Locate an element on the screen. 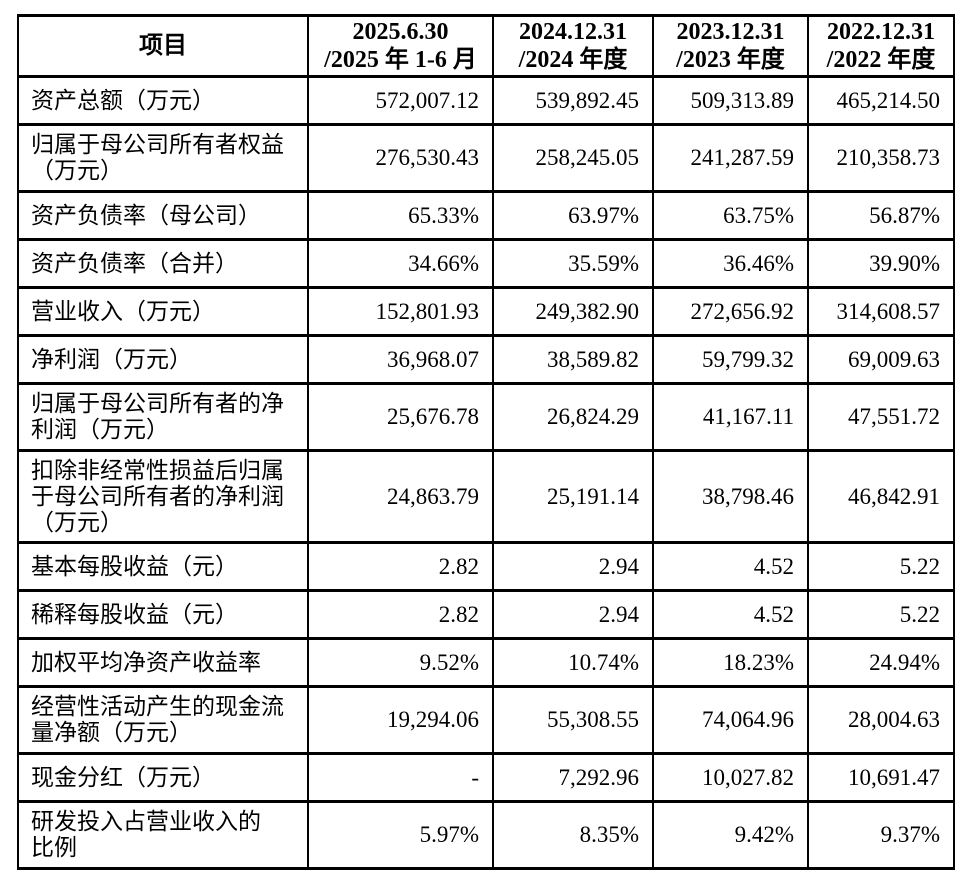  cell-value: 63.75% is located at coordinates (730, 215).